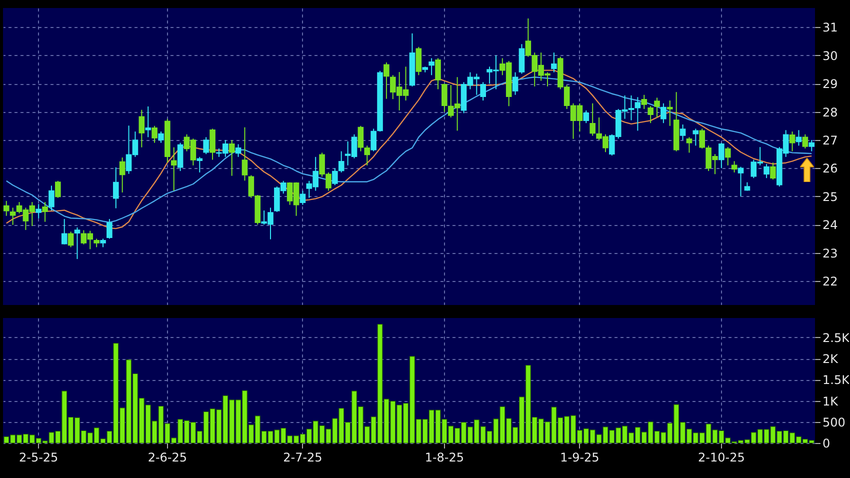 The height and width of the screenshot is (478, 850). What do you see at coordinates (830, 225) in the screenshot?
I see `y-tick-label: 24` at bounding box center [830, 225].